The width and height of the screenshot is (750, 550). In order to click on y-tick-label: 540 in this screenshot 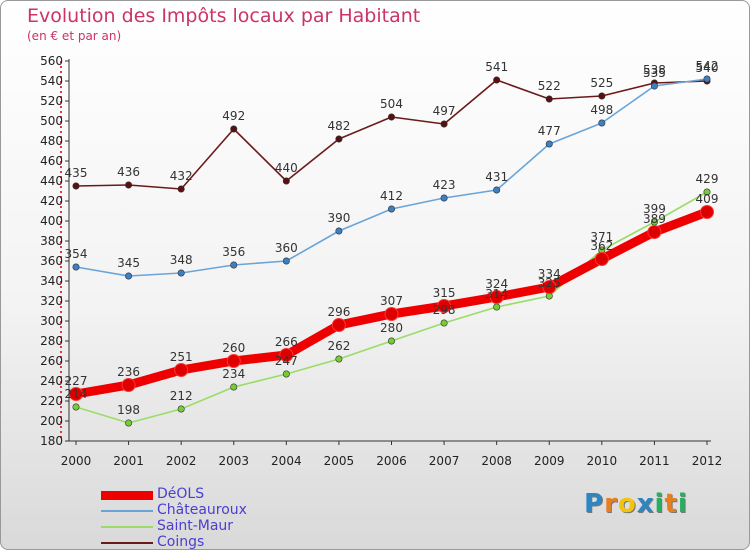, I will do `click(51, 81)`.